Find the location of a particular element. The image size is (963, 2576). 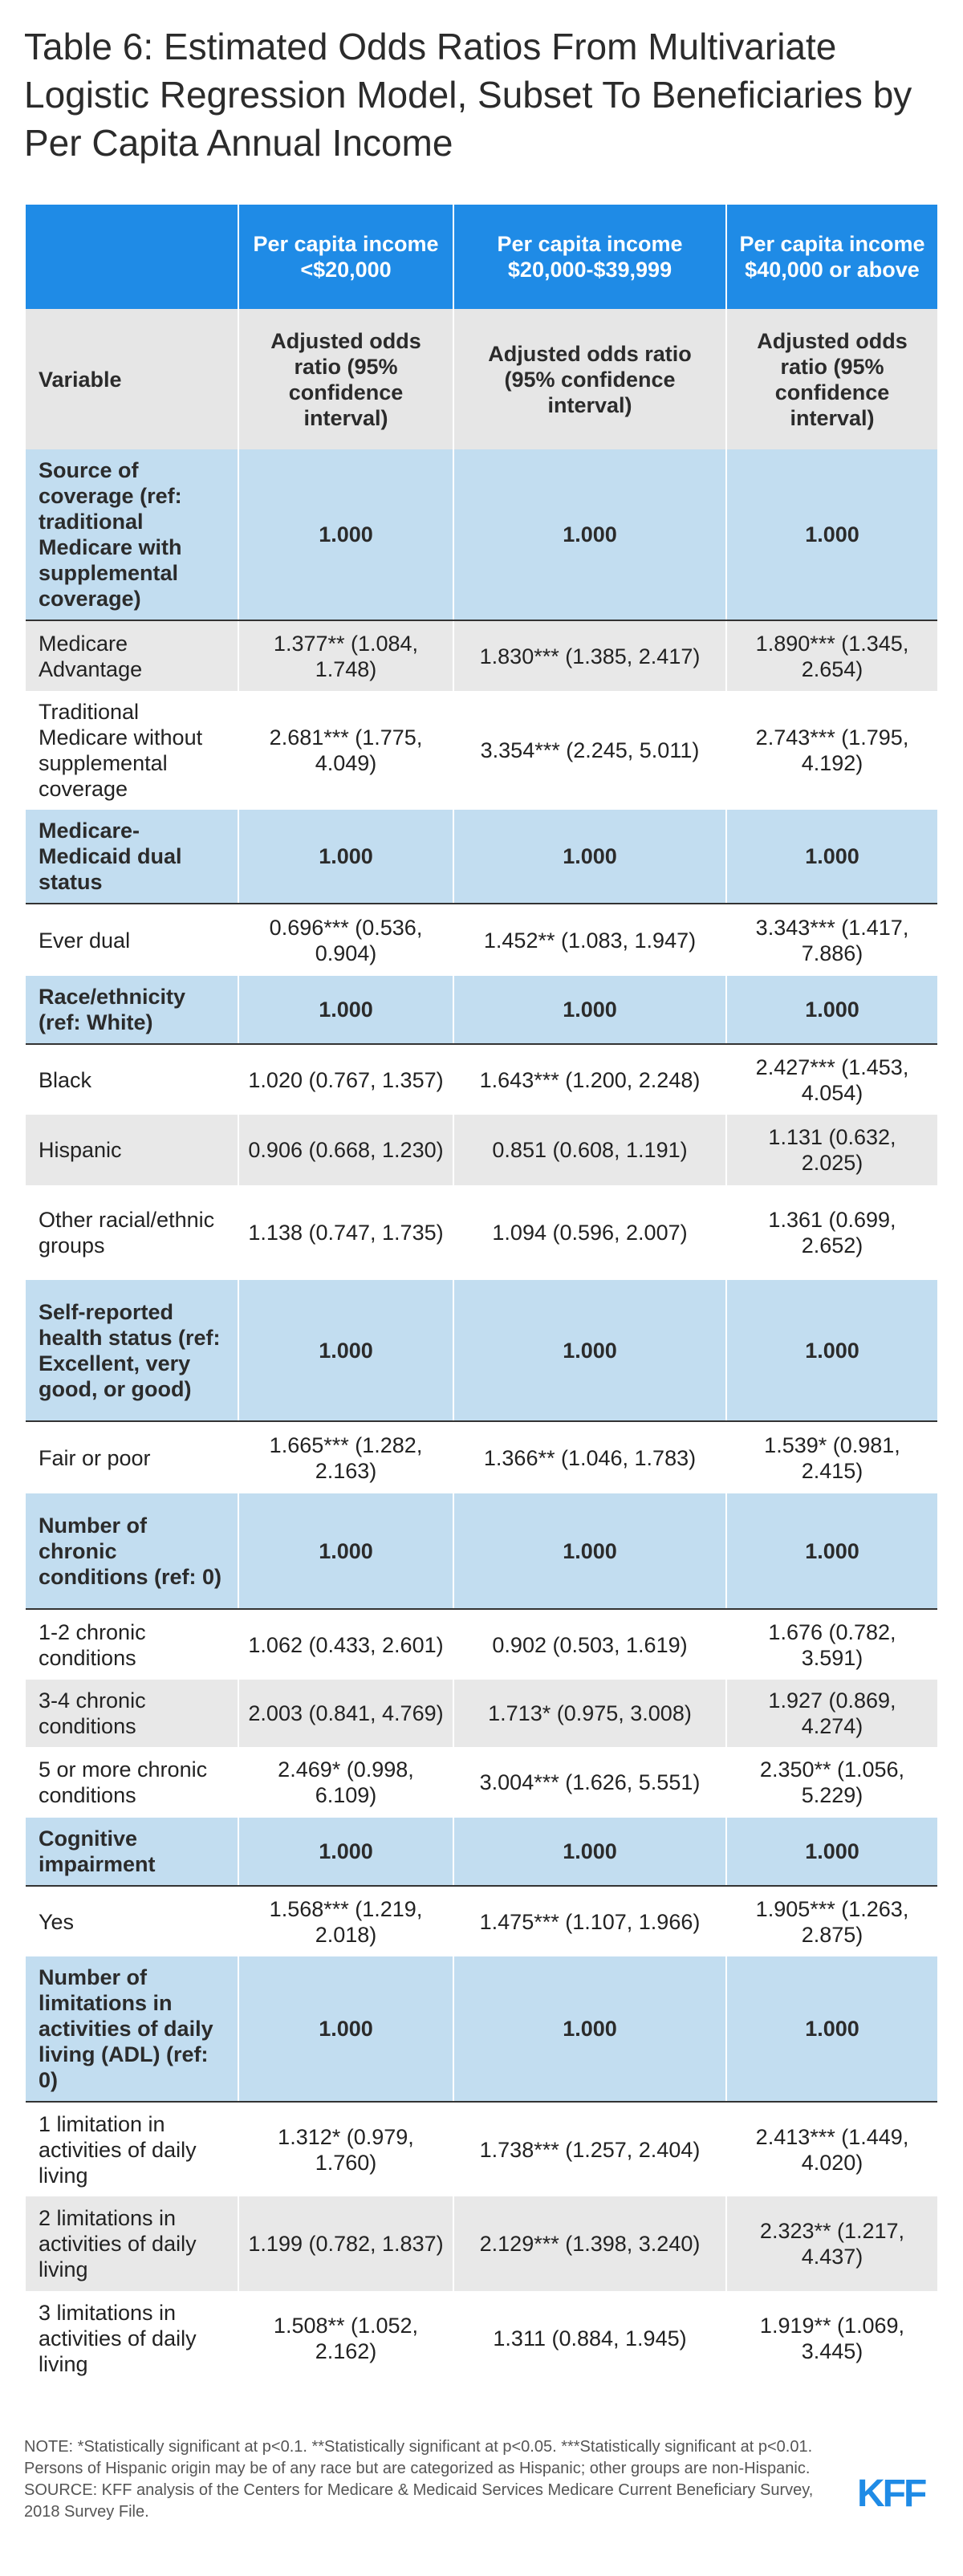

cell-value: 1.676 (0.782, 3.591) is located at coordinates (831, 1644).